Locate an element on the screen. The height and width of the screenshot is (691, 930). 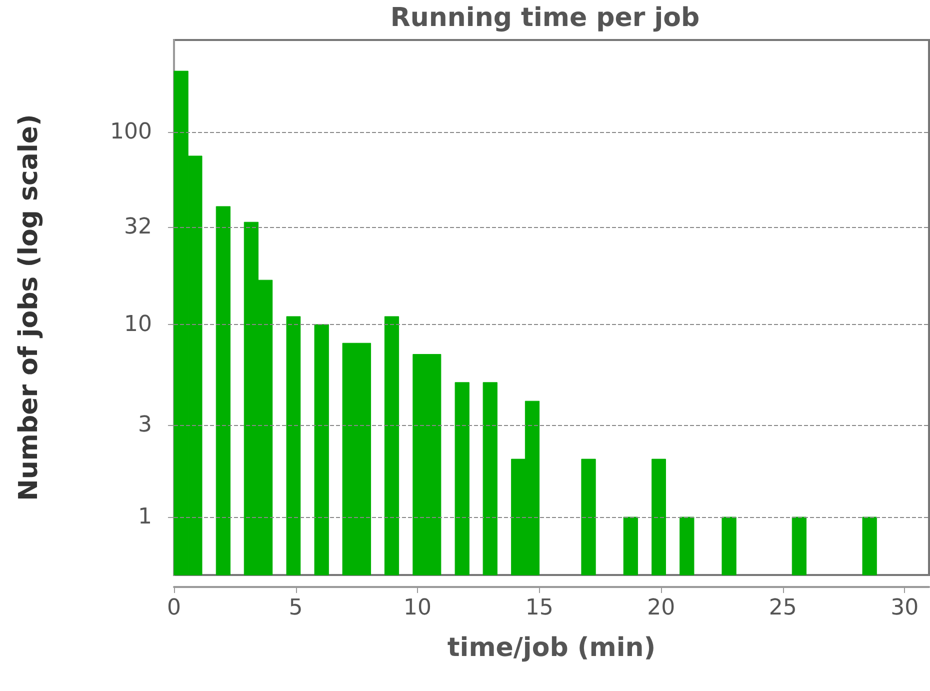
x-tick-label: 0 is located at coordinates (174, 608).